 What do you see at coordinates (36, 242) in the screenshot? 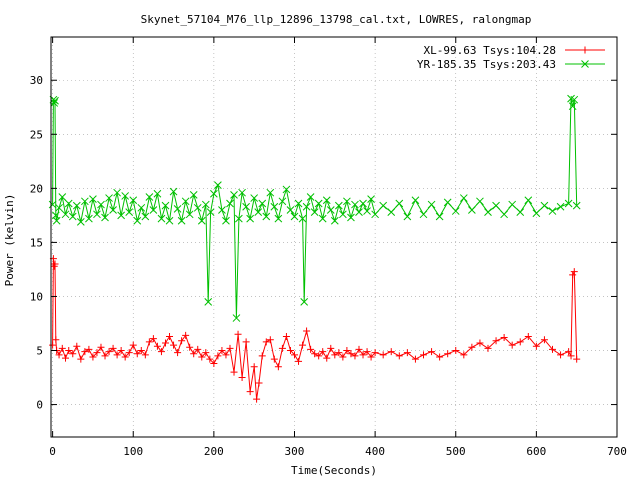
I see `y-tick-label: 15` at bounding box center [36, 242].